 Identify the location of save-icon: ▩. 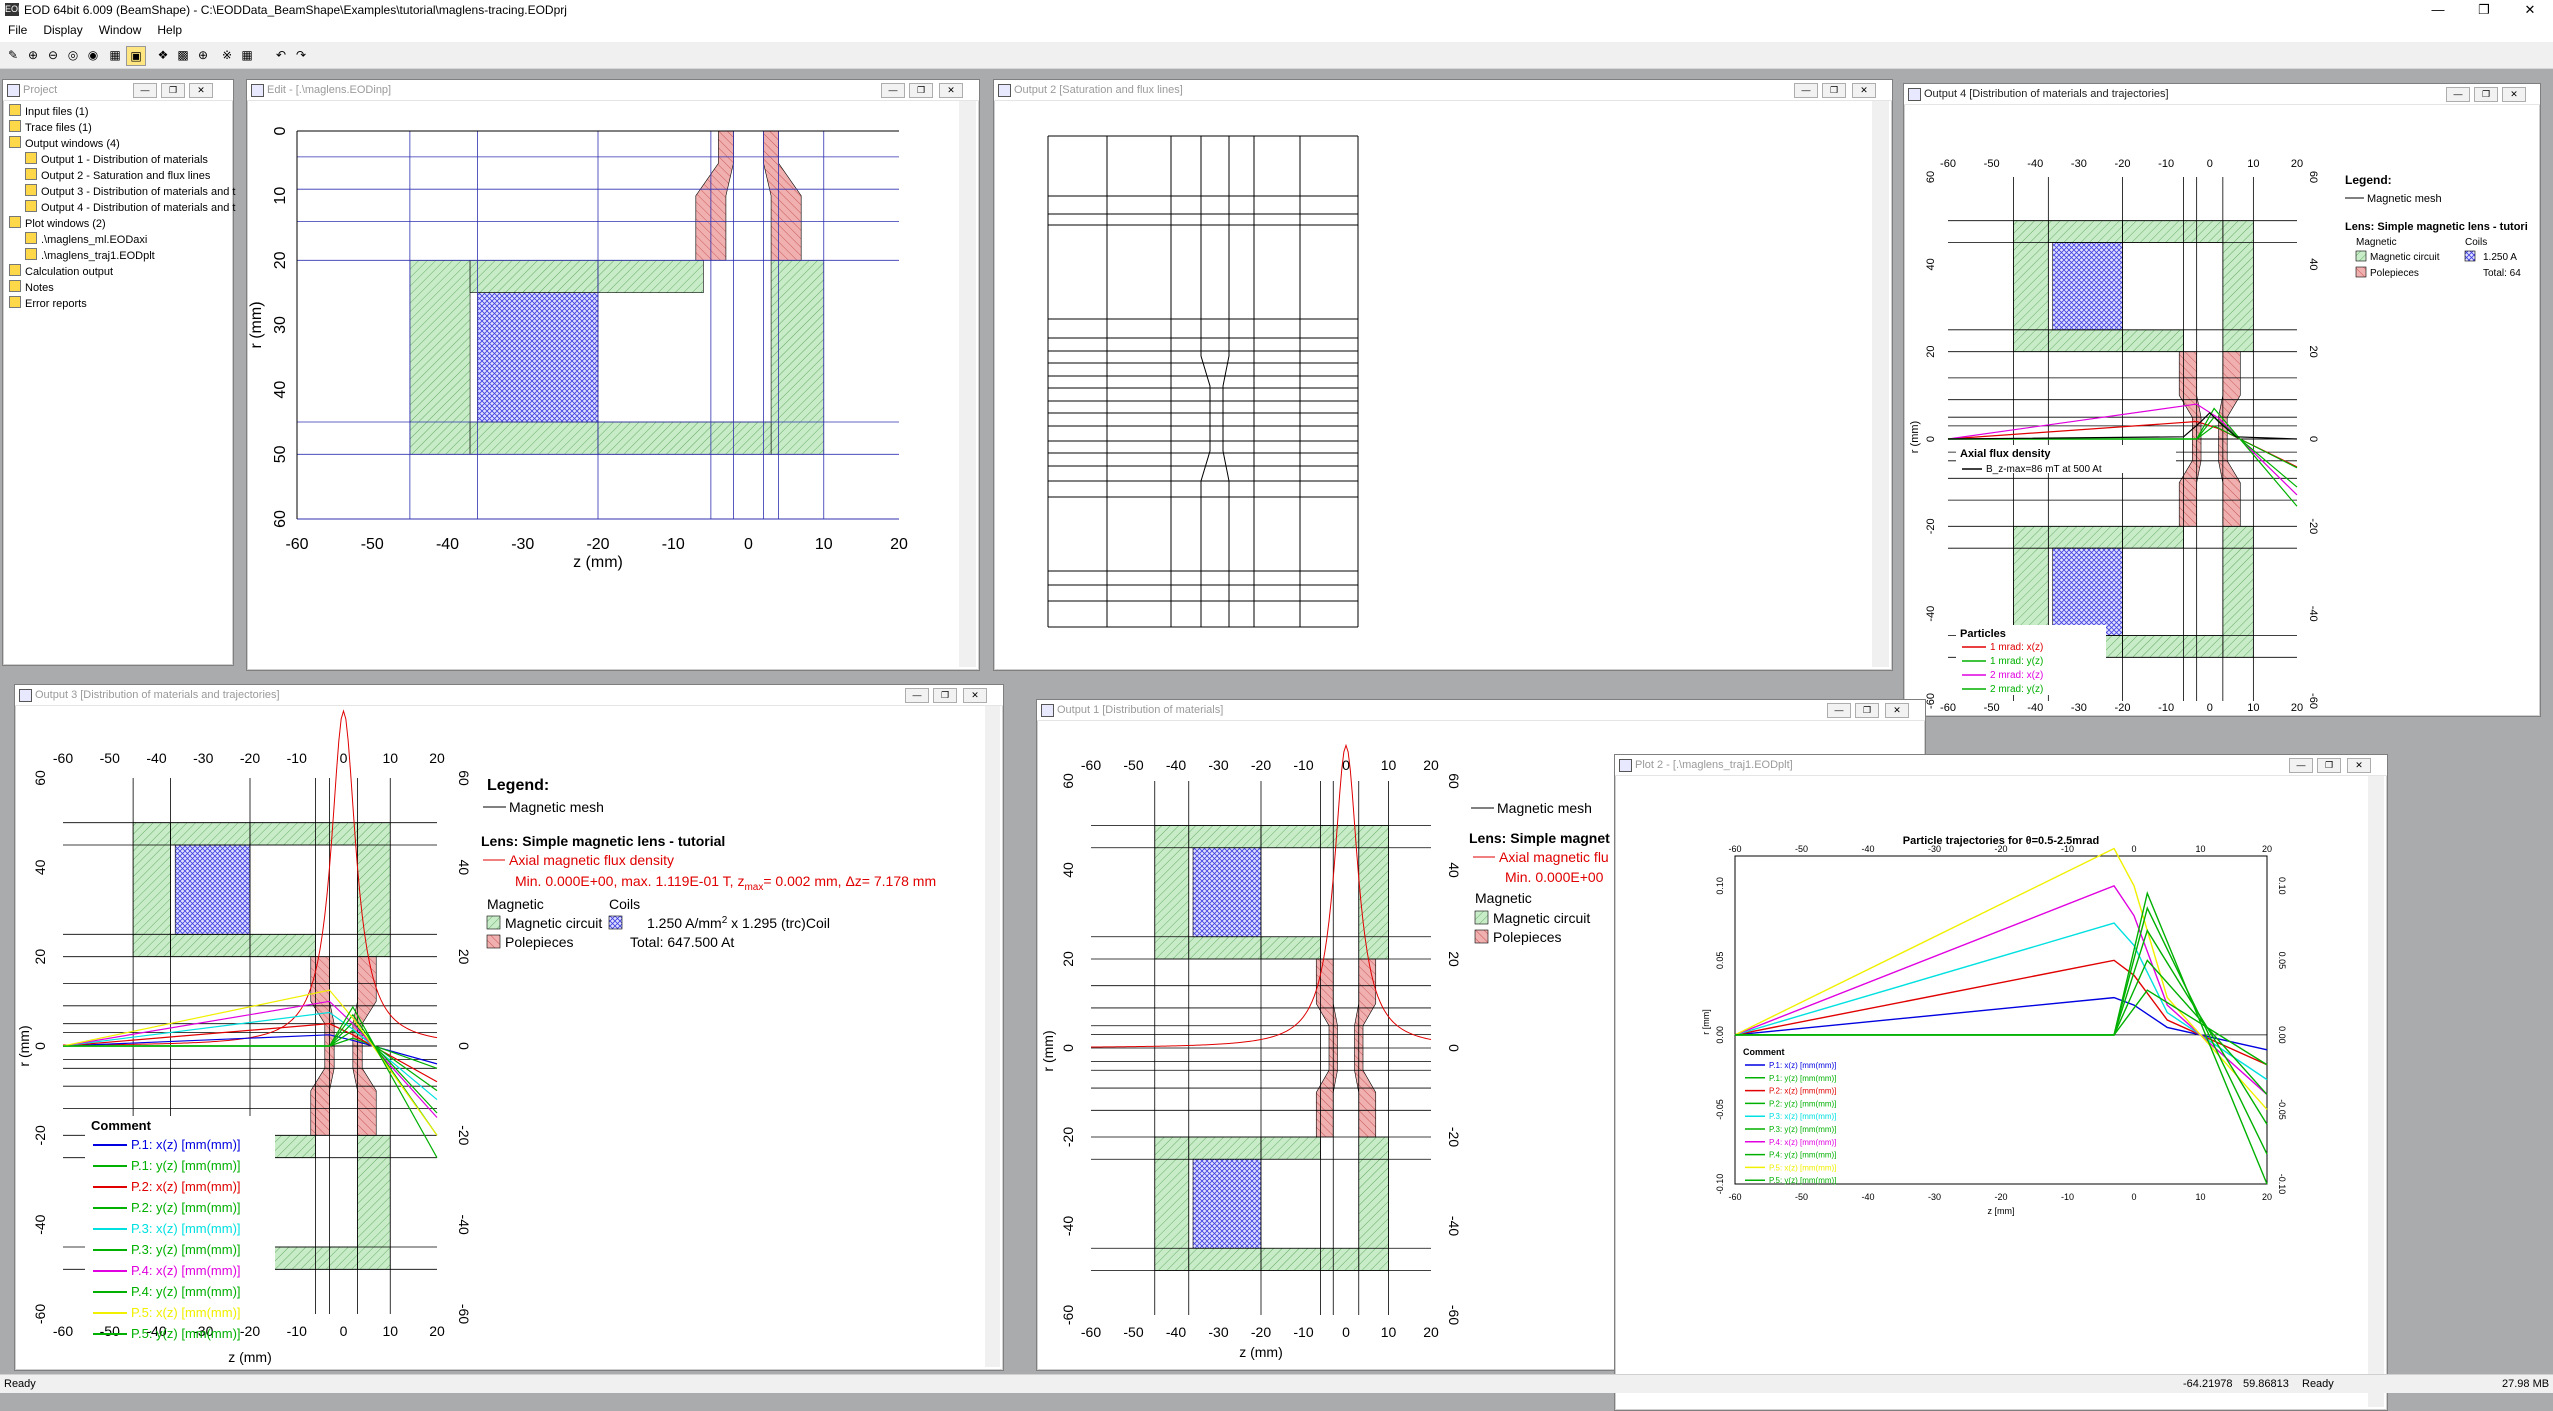
(183, 55).